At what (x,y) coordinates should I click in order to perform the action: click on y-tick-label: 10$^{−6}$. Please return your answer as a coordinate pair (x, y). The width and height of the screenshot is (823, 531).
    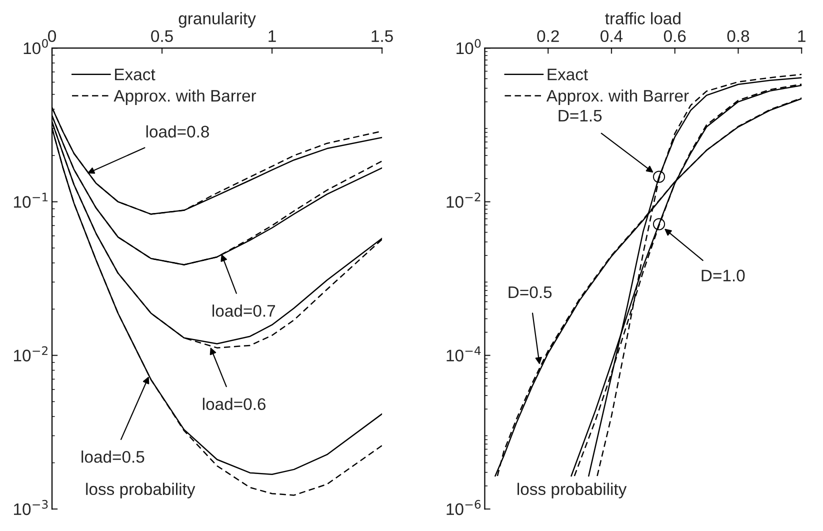
    Looking at the image, I should click on (463, 508).